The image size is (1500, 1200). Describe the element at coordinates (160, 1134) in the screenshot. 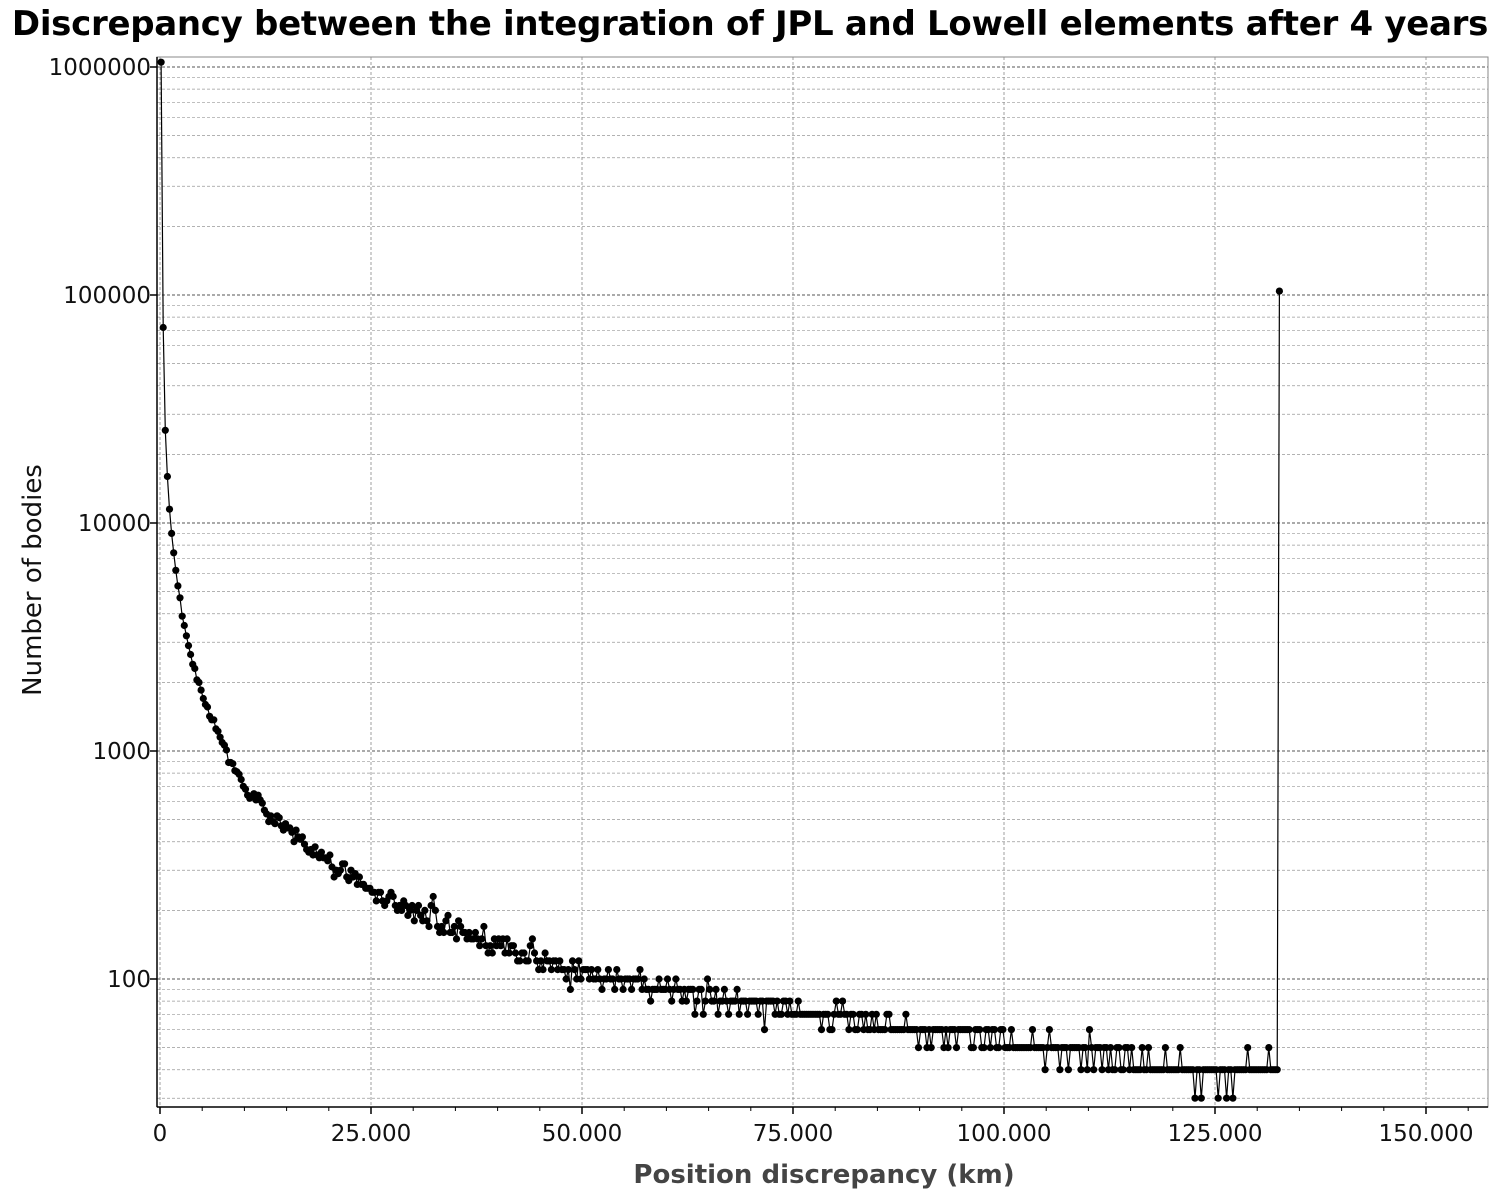

I see `x-tick-label: 0` at that location.